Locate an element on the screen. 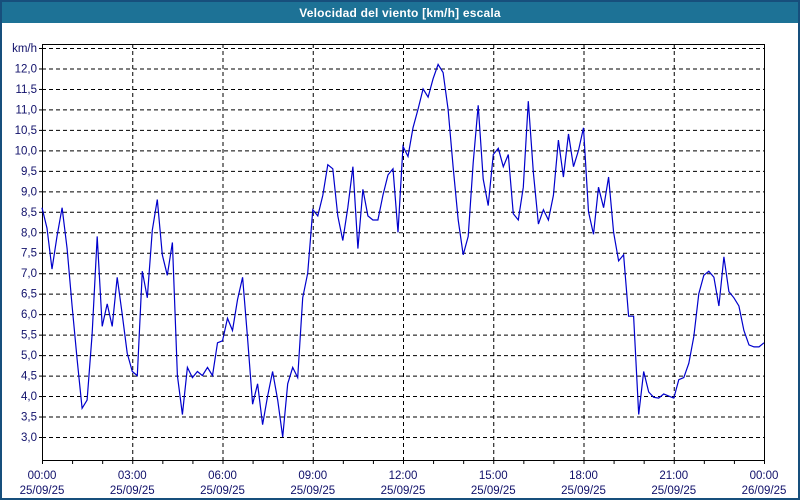  x-tick-time: 09:00 is located at coordinates (312, 476).